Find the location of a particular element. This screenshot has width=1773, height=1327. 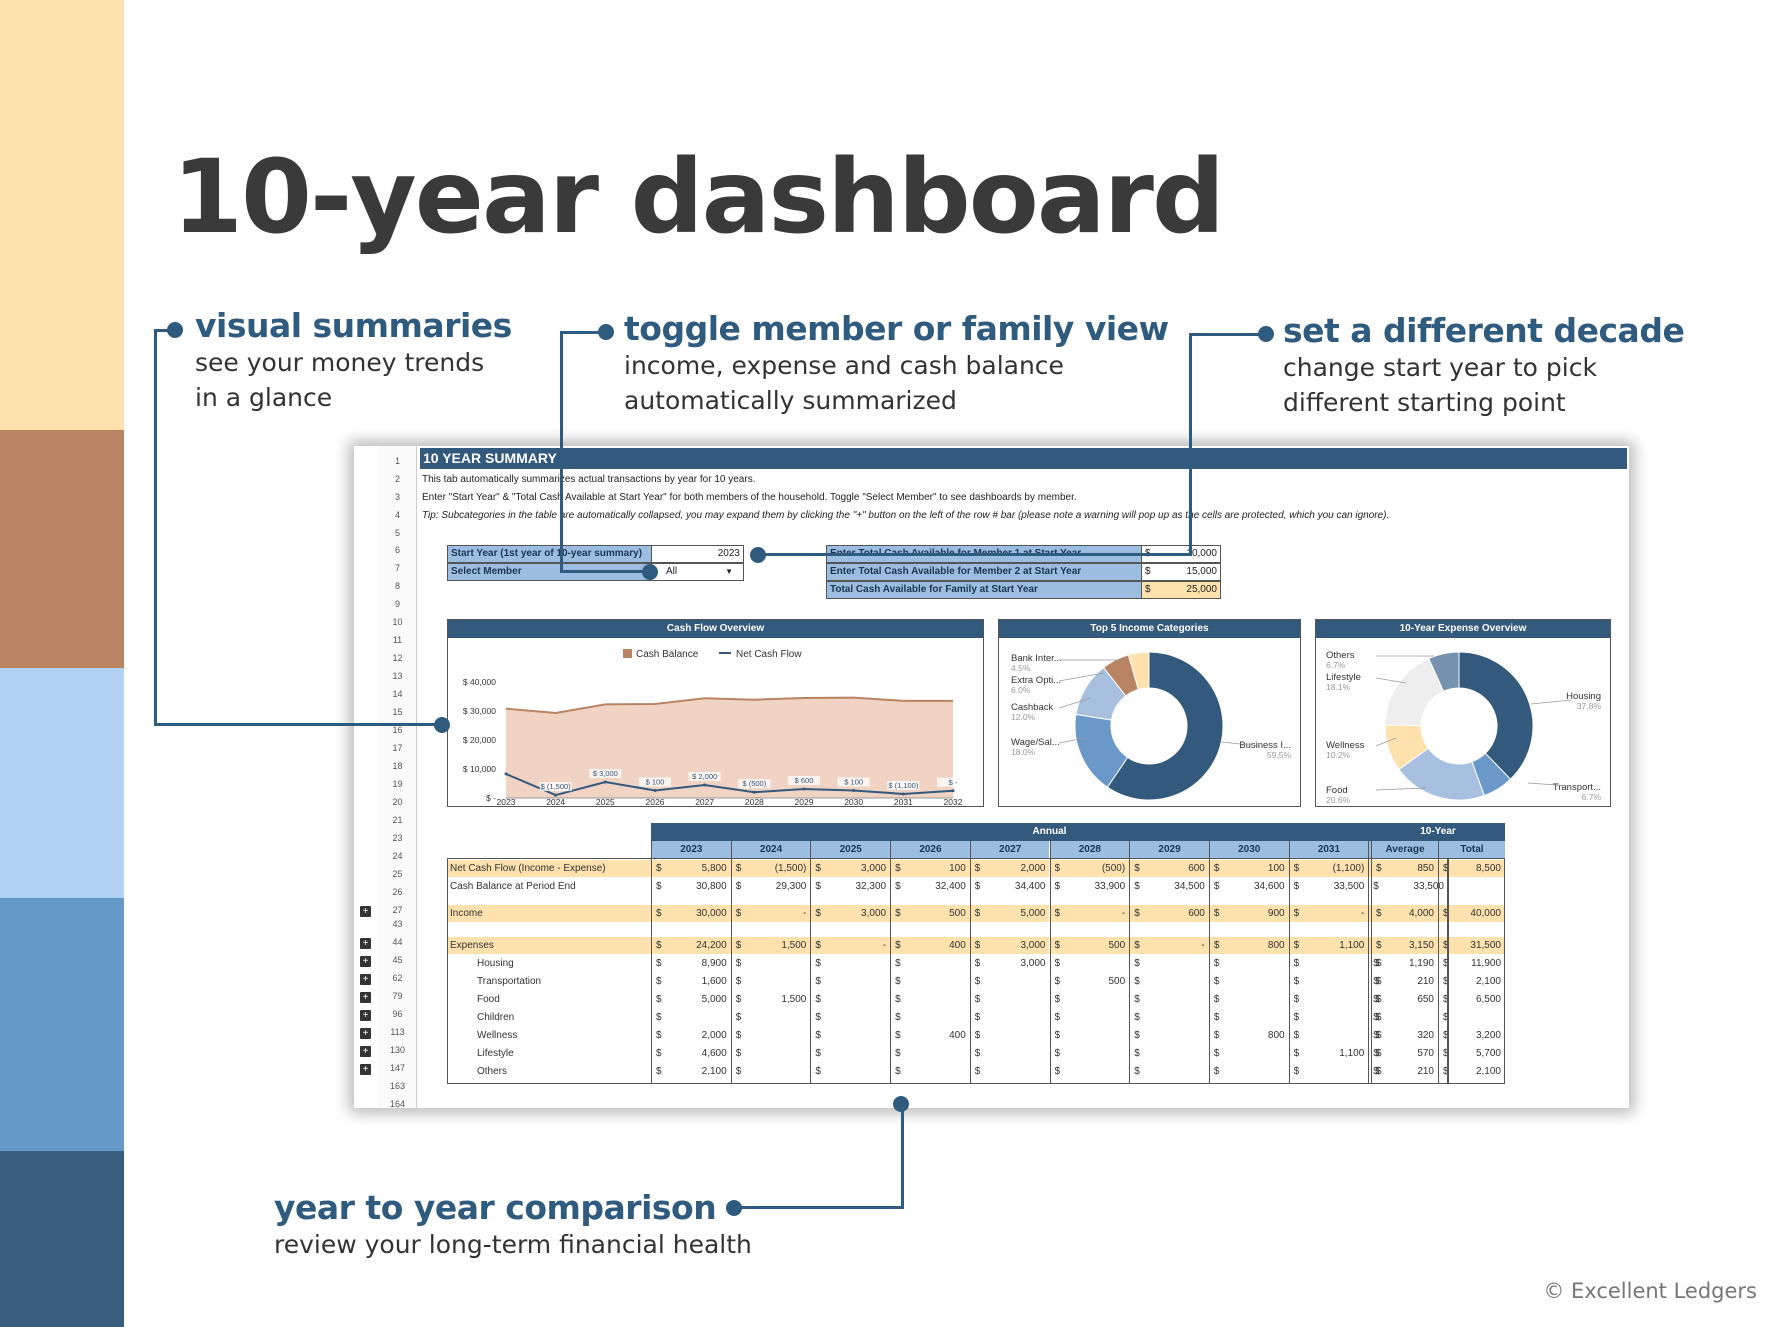

table-cell: - is located at coordinates (770, 913).